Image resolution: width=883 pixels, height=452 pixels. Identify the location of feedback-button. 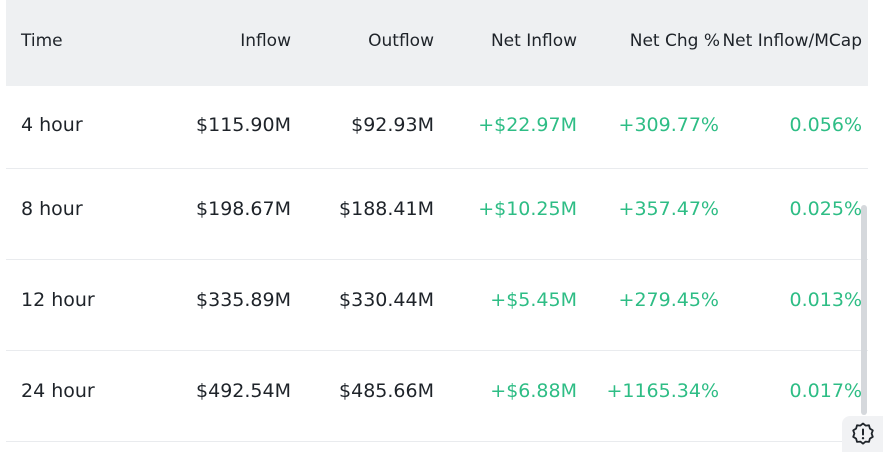
(862, 434).